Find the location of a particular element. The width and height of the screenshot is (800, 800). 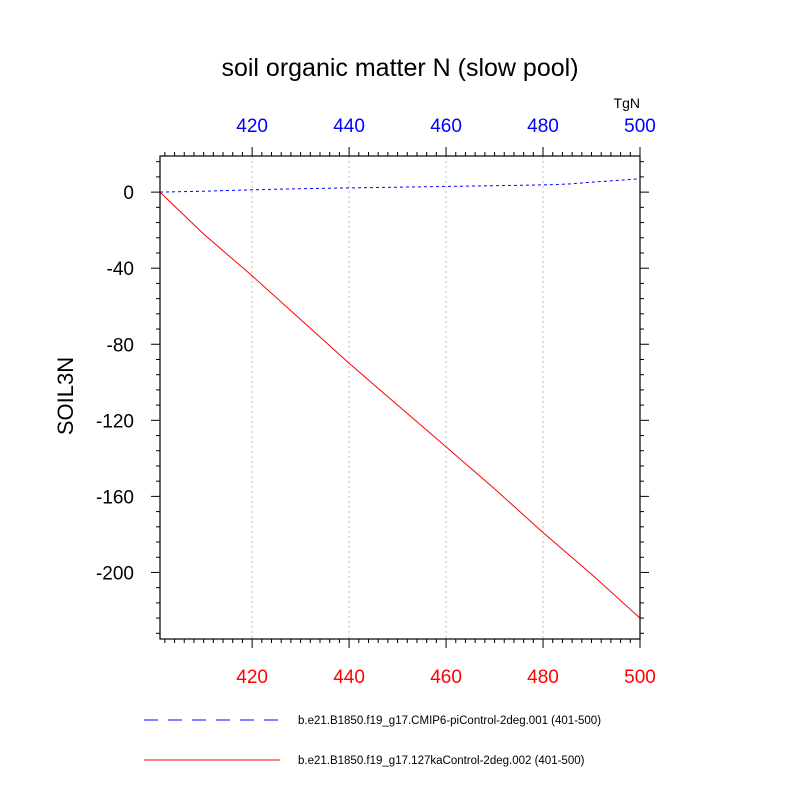

y-tick-label--80: -80 is located at coordinates (120, 345).